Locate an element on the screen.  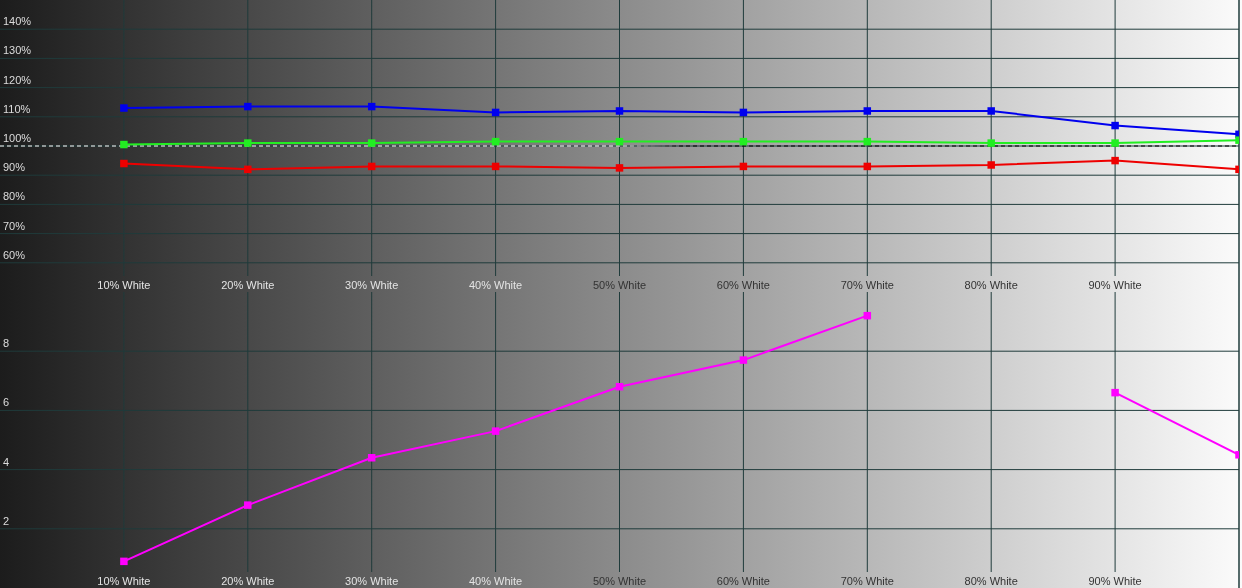
y-tick-label: 6 is located at coordinates (6, 402).